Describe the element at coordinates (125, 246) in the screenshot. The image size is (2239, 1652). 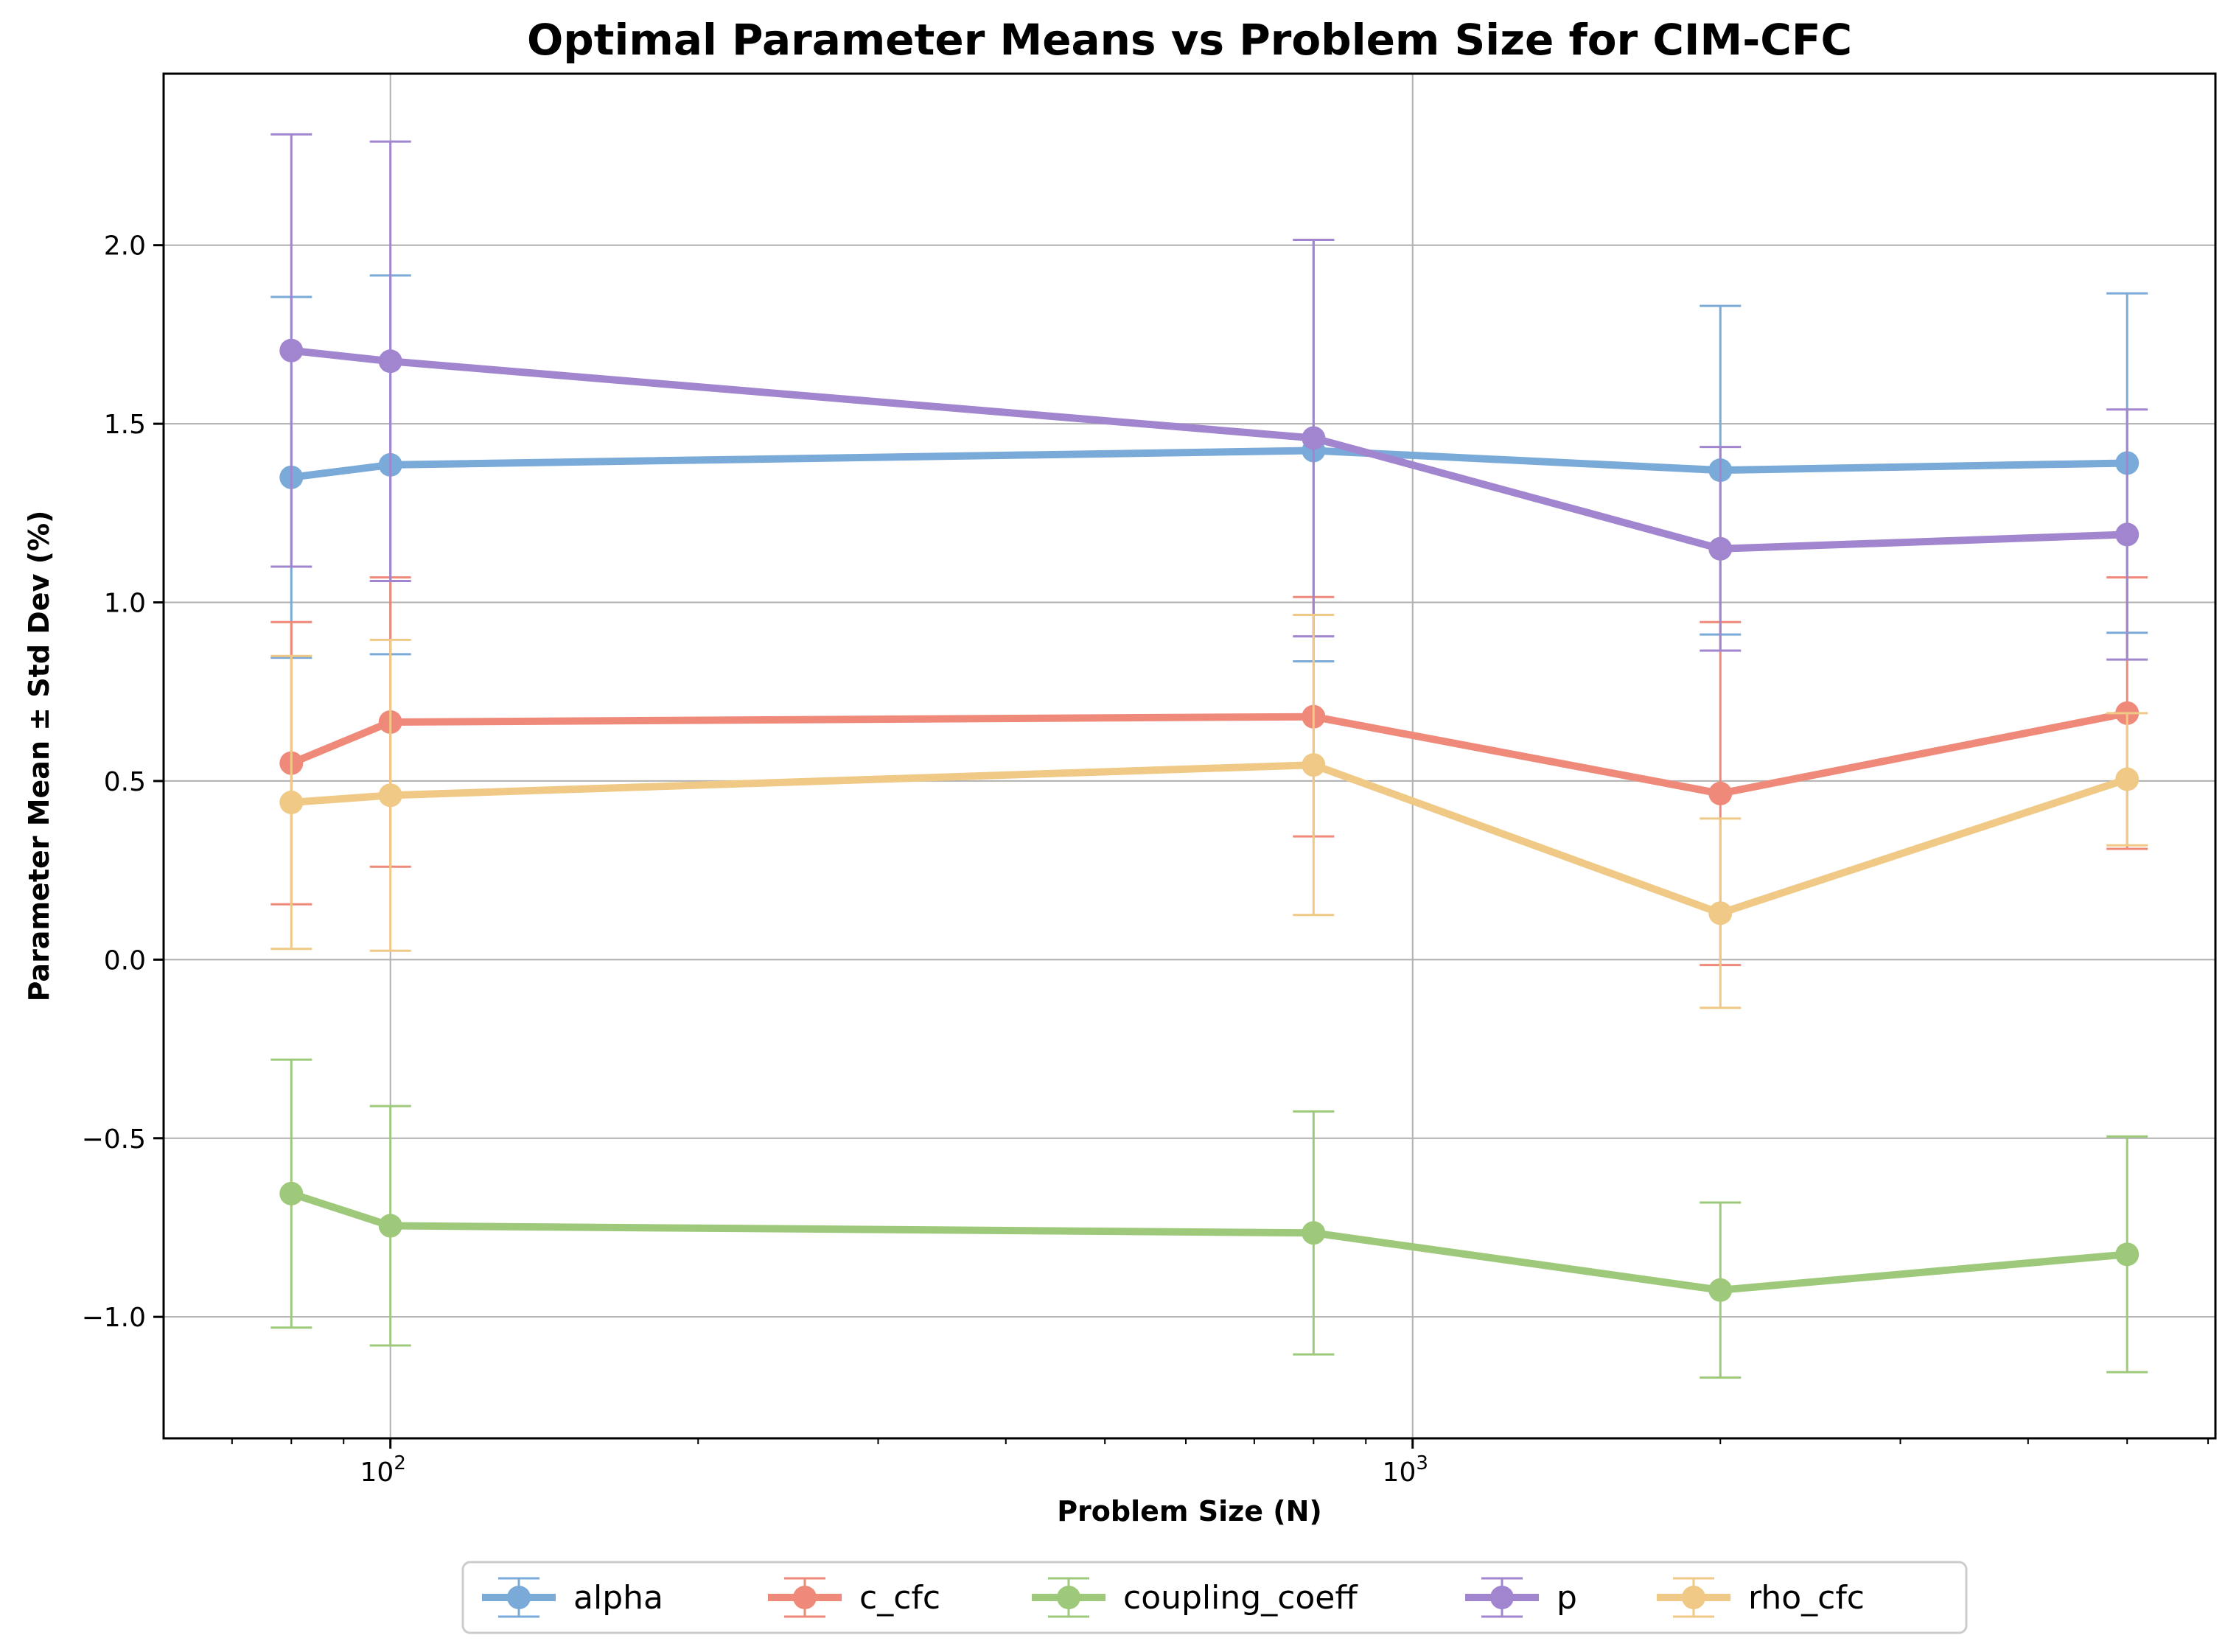
I see `y-tick-label: 2.0` at that location.